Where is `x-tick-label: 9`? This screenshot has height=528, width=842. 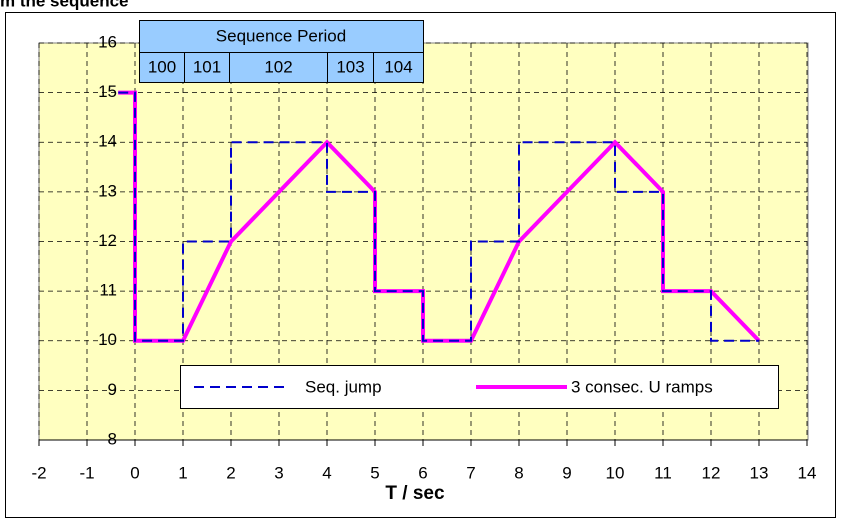 x-tick-label: 9 is located at coordinates (566, 472).